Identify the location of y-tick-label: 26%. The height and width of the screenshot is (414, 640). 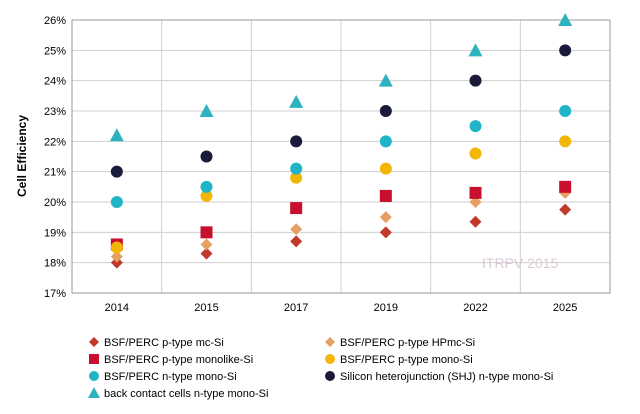
(55, 21).